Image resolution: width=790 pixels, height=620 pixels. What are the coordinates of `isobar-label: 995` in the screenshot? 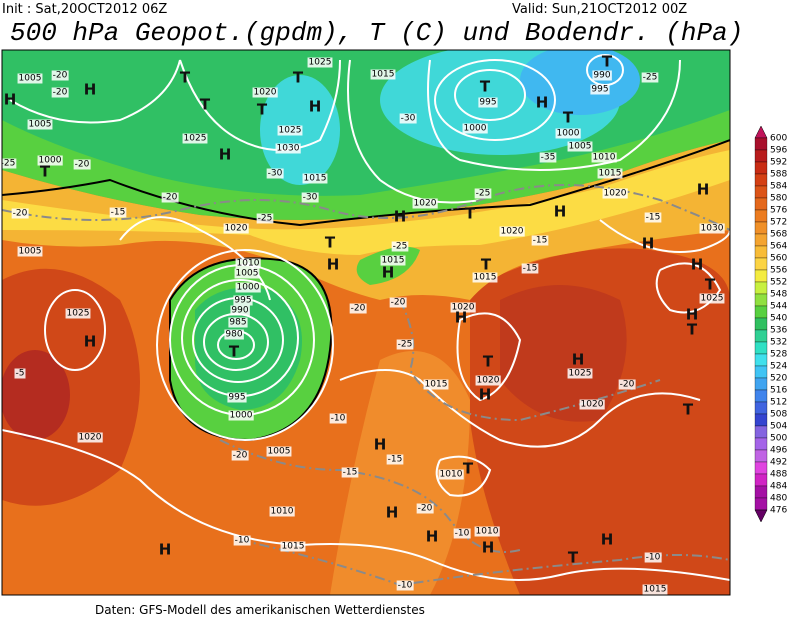 It's located at (242, 301).